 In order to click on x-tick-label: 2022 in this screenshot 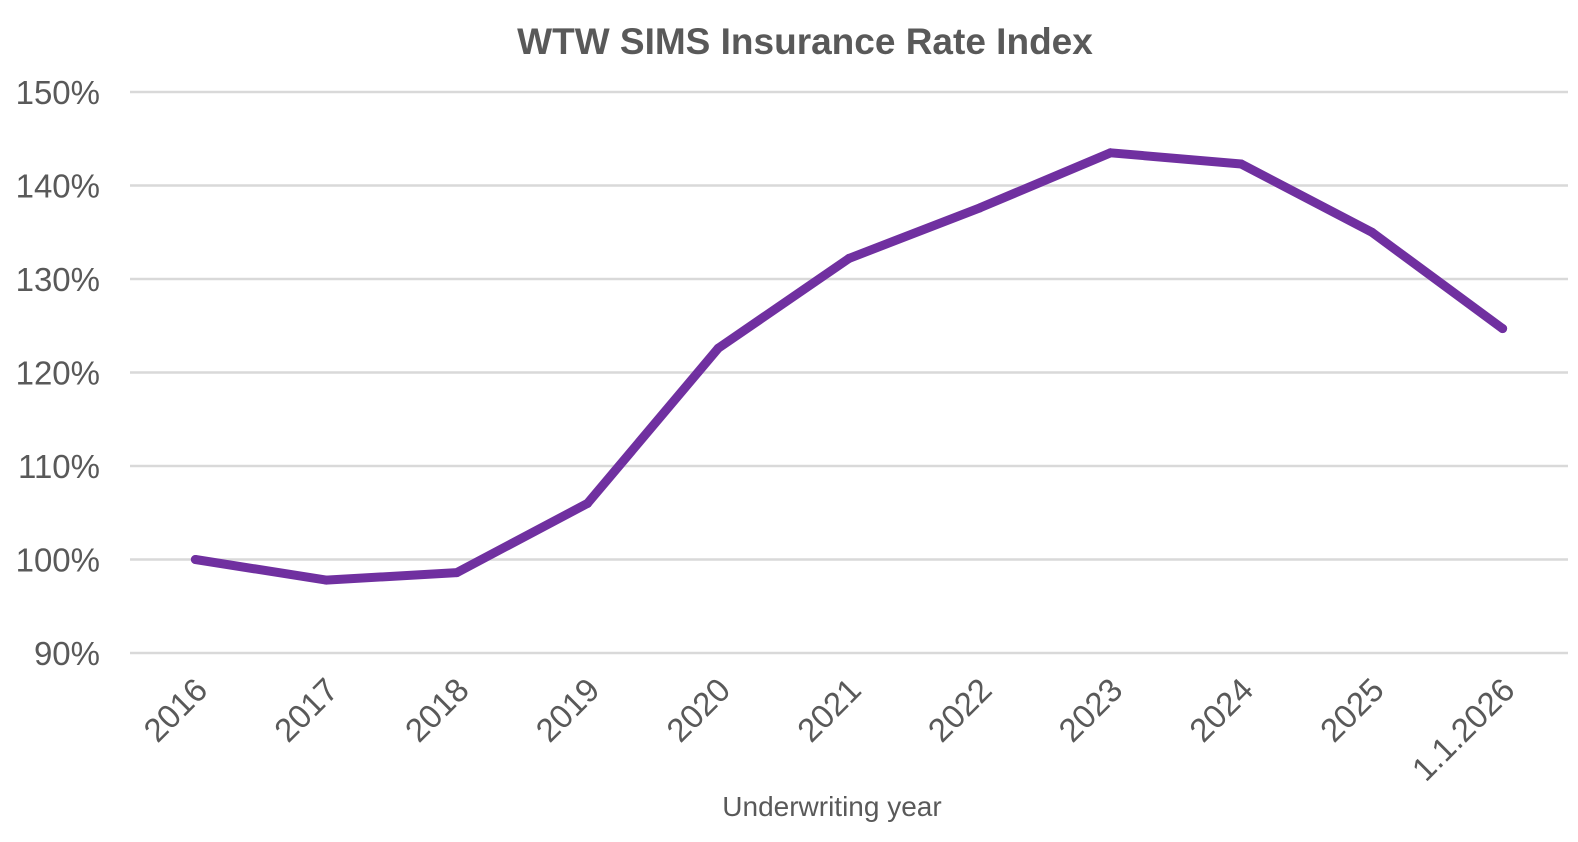, I will do `click(960, 710)`.